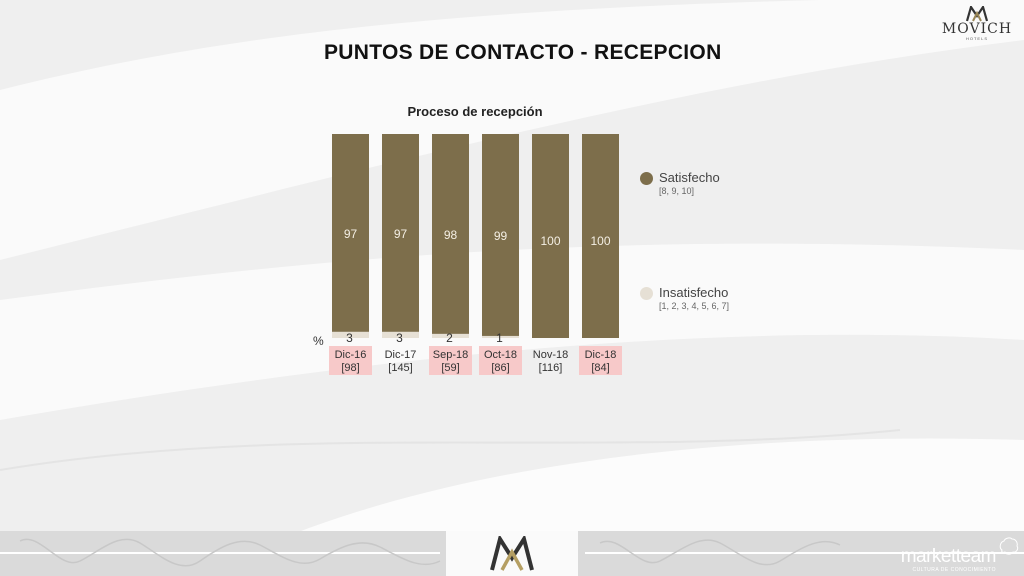 The height and width of the screenshot is (576, 1024). I want to click on footer-pattern, so click(512, 552).